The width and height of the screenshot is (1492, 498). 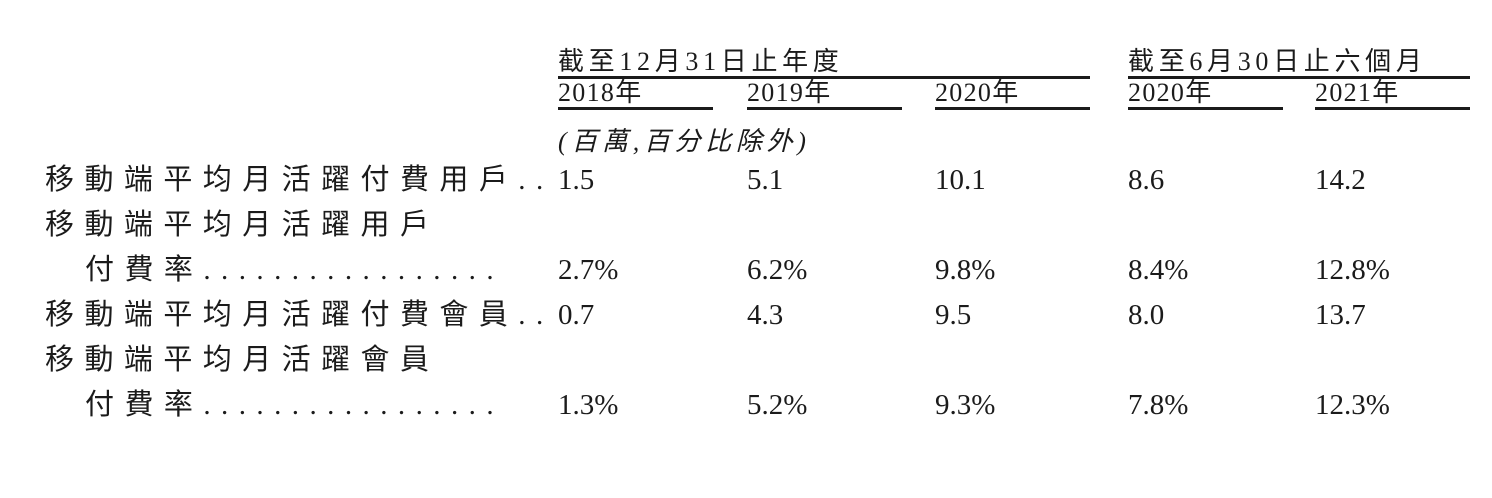 I want to click on year-header-row: 2018年 2019年 2020年 2020年 2021年, so click(x=758, y=93).